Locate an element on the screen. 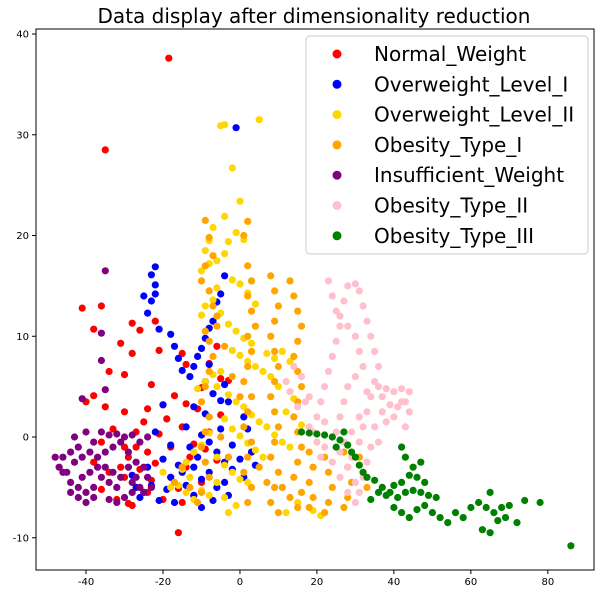 The image size is (600, 595). y-tick-label: 30 is located at coordinates (22, 135).